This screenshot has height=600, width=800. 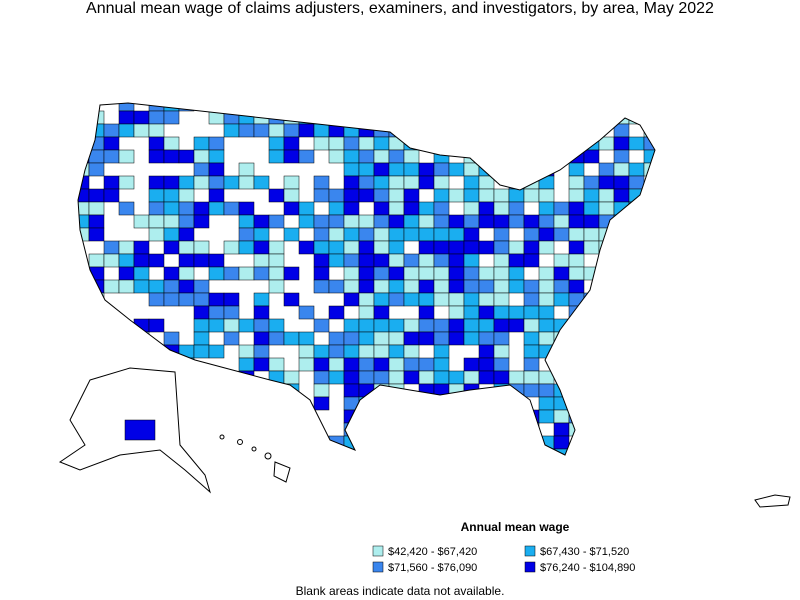 What do you see at coordinates (255, 458) in the screenshot?
I see `hawaii-outline` at bounding box center [255, 458].